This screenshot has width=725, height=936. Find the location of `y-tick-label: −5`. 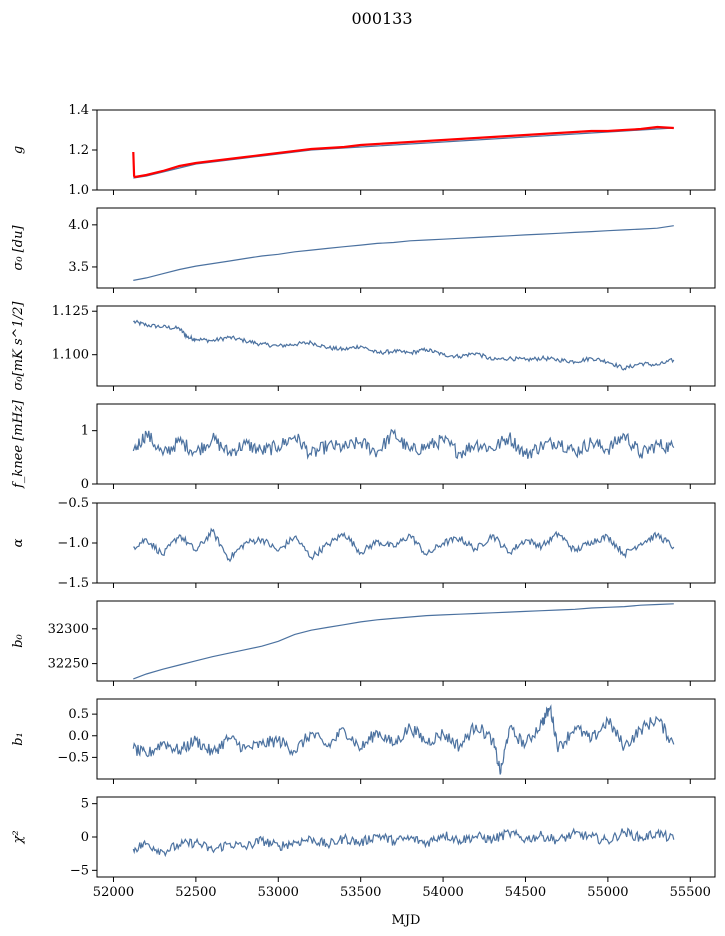

y-tick-label: −5 is located at coordinates (79, 870).